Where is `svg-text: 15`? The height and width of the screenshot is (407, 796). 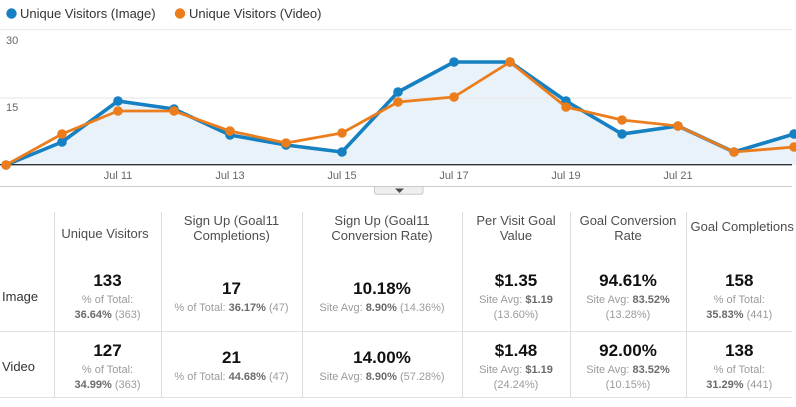
svg-text: 15 is located at coordinates (12, 108).